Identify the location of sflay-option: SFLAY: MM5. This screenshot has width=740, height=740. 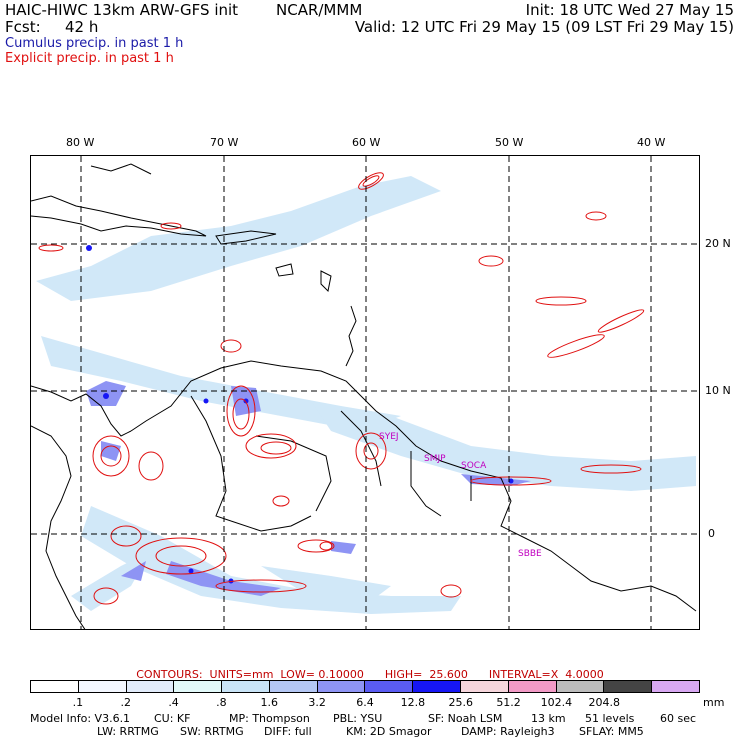
(611, 731).